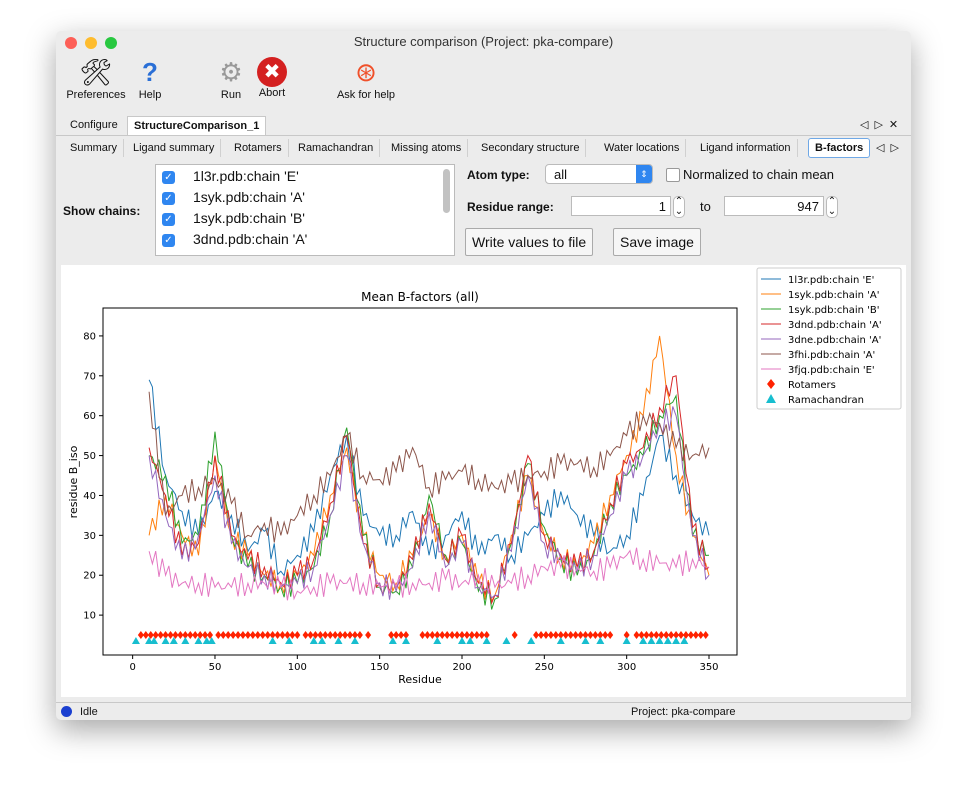 The height and width of the screenshot is (801, 967). Describe the element at coordinates (234, 239) in the screenshot. I see `chain-item: ✓ 3dnd.pdb:chain 'A'` at that location.